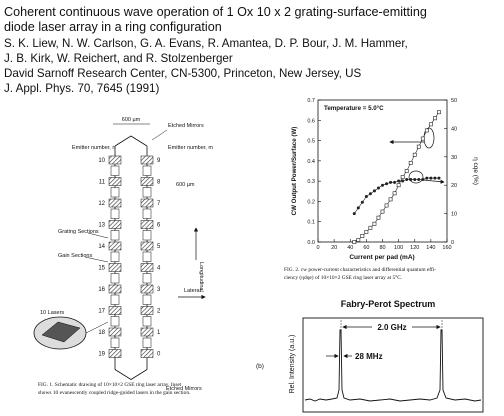 The width and height of the screenshot is (504, 416). What do you see at coordinates (454, 129) in the screenshot?
I see `y2-tick-label: 40` at bounding box center [454, 129].